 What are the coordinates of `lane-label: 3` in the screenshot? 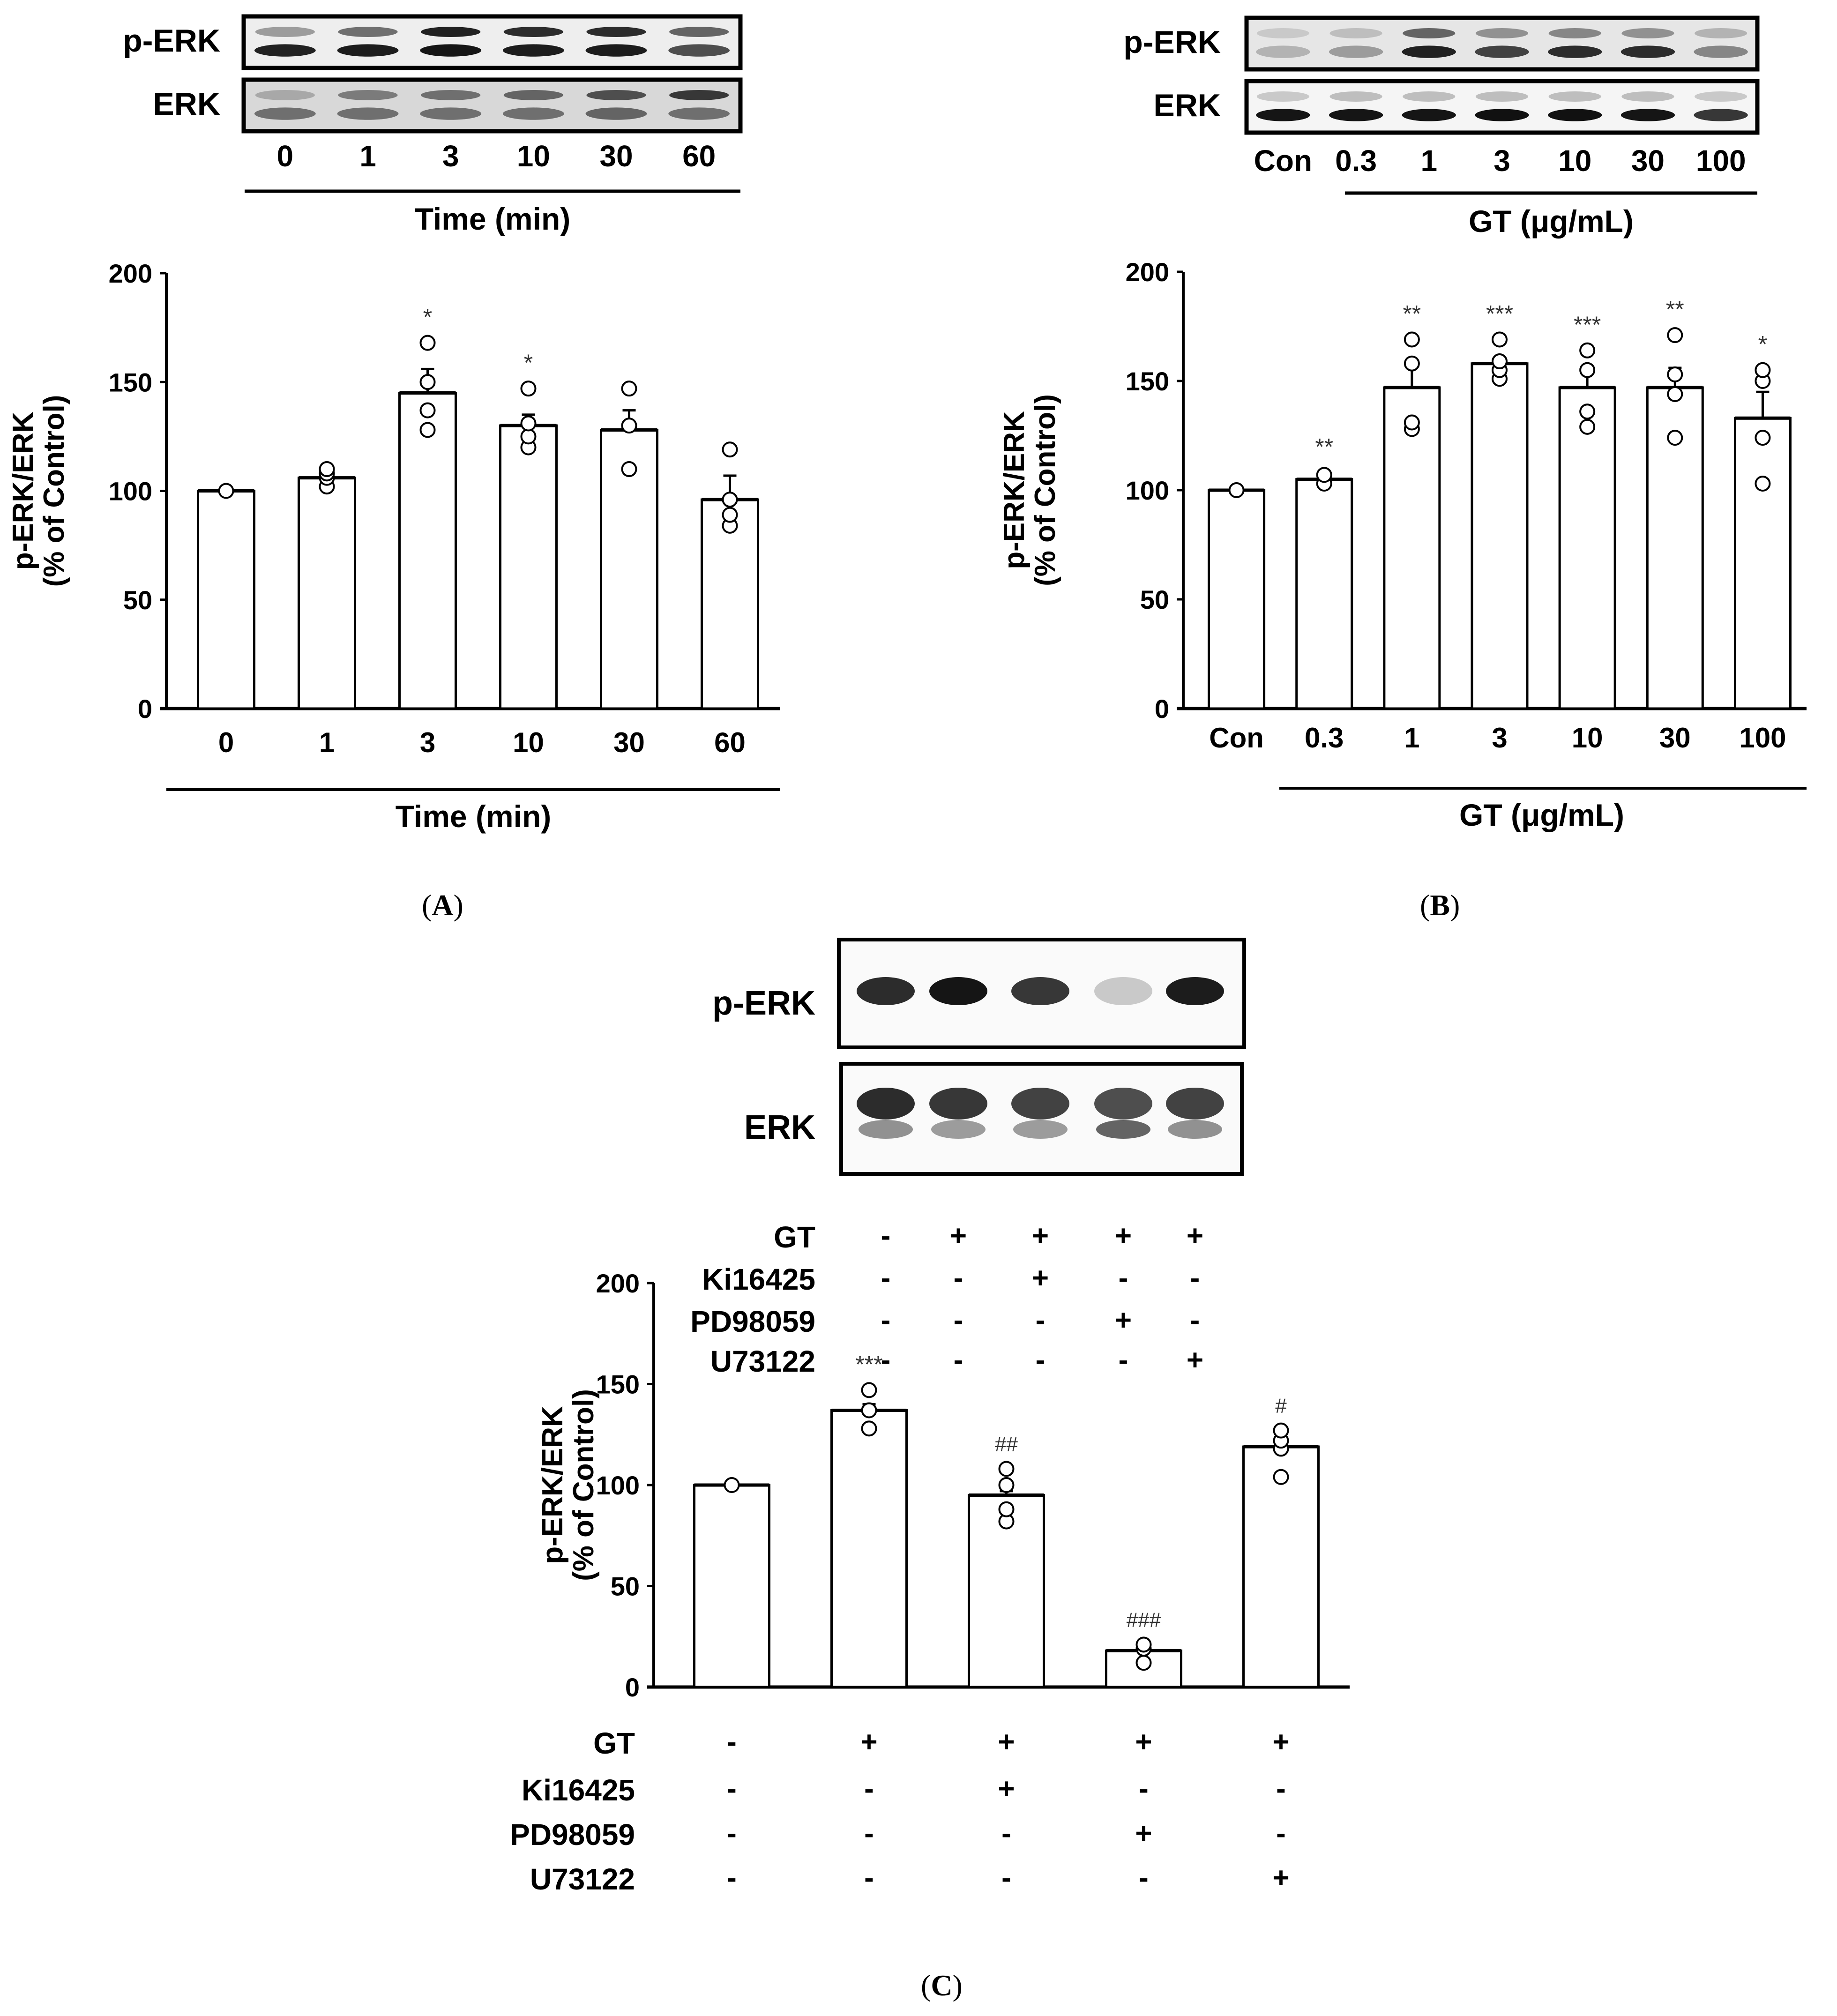 It's located at (1501, 161).